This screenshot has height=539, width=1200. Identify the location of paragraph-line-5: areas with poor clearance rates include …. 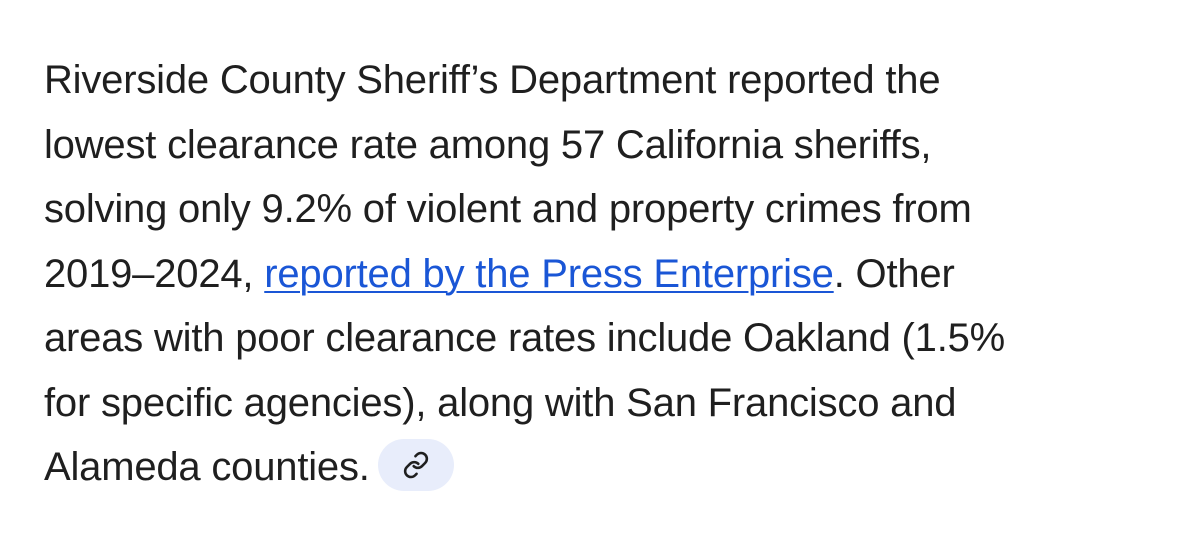
(525, 338).